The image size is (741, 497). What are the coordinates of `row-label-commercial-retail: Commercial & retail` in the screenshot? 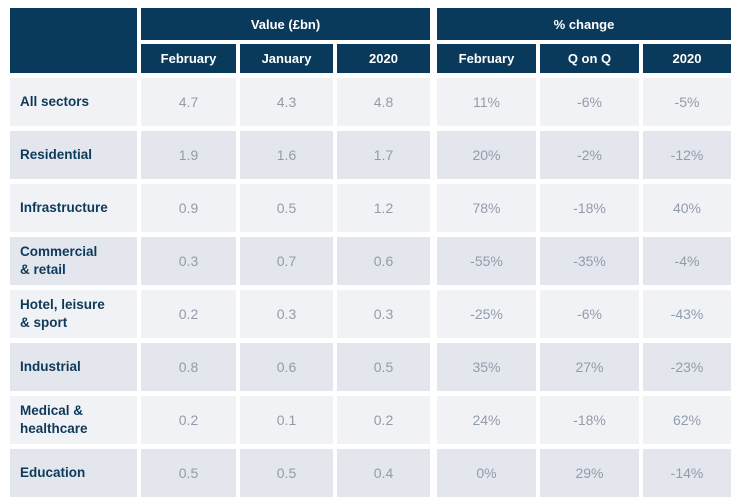 It's located at (73, 261).